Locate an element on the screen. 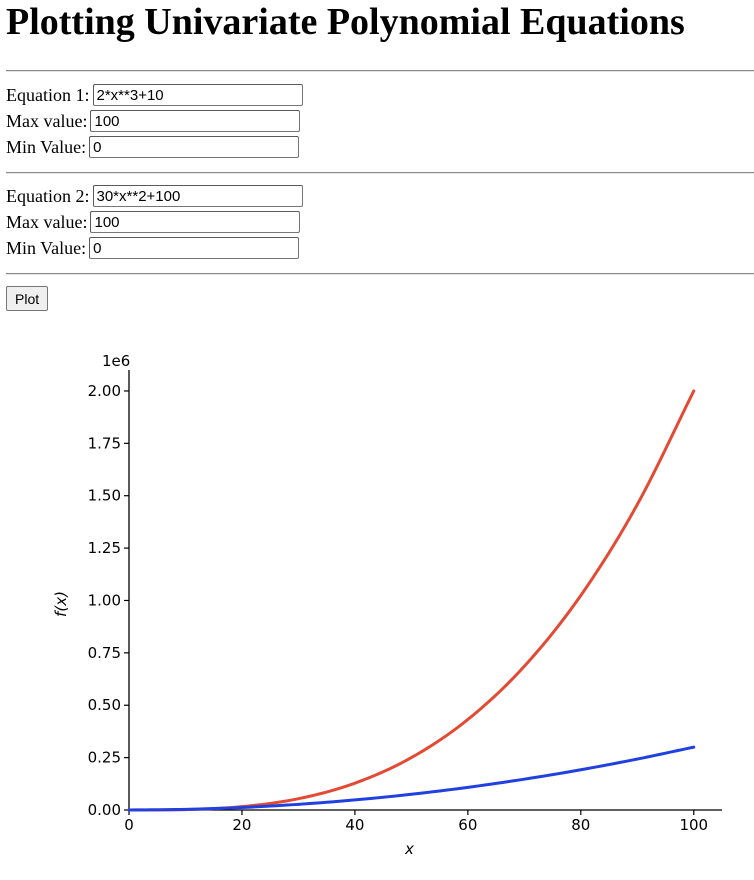 The image size is (754, 880). equation-1-max-input is located at coordinates (195, 121).